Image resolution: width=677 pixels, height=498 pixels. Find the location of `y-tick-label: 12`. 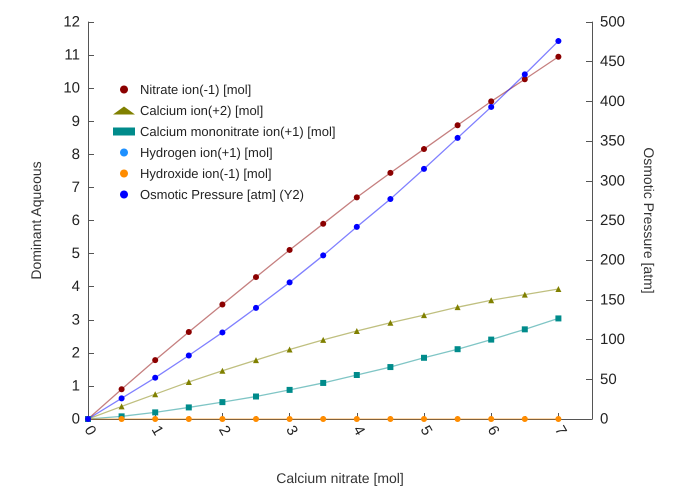

y-tick-label: 12 is located at coordinates (71, 22).